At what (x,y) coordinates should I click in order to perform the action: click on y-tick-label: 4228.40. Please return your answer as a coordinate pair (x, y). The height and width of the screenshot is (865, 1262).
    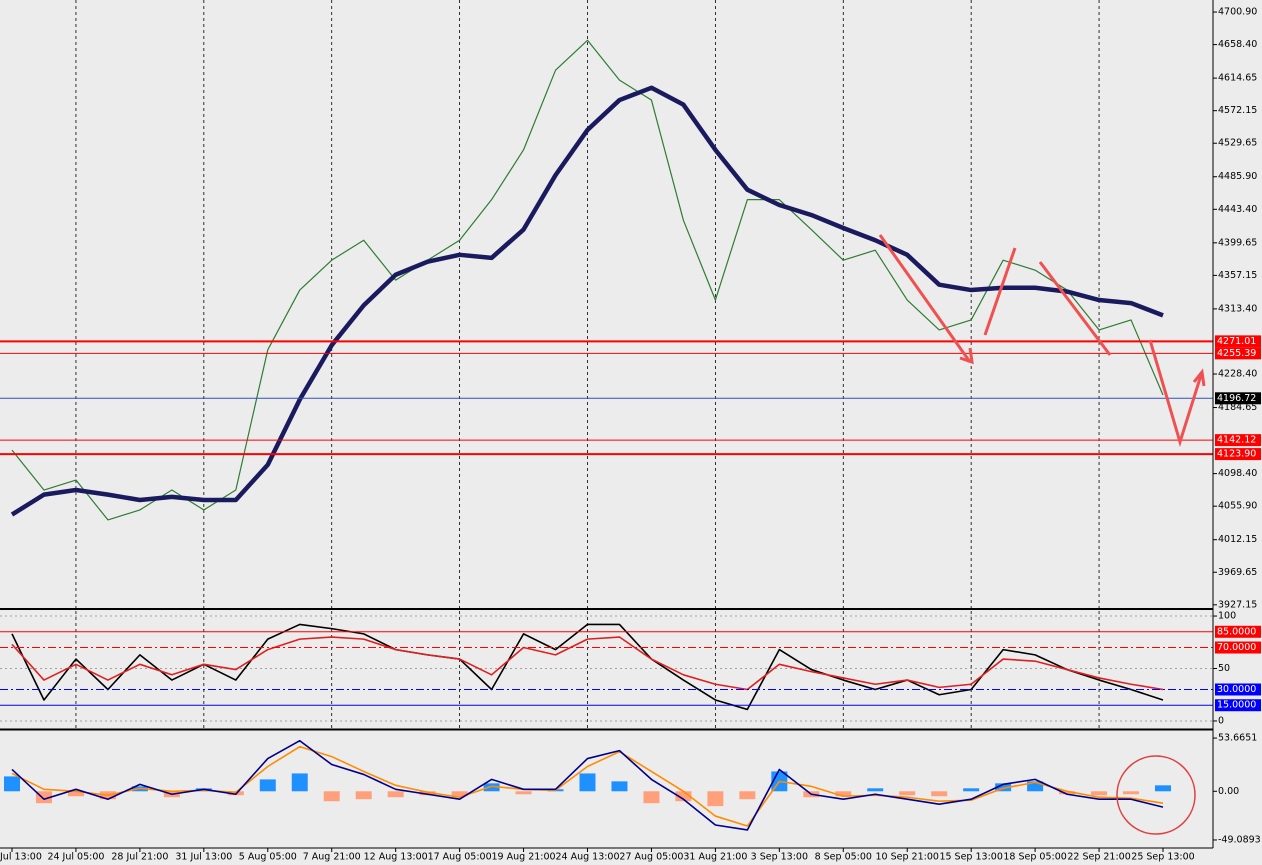
    Looking at the image, I should click on (1237, 374).